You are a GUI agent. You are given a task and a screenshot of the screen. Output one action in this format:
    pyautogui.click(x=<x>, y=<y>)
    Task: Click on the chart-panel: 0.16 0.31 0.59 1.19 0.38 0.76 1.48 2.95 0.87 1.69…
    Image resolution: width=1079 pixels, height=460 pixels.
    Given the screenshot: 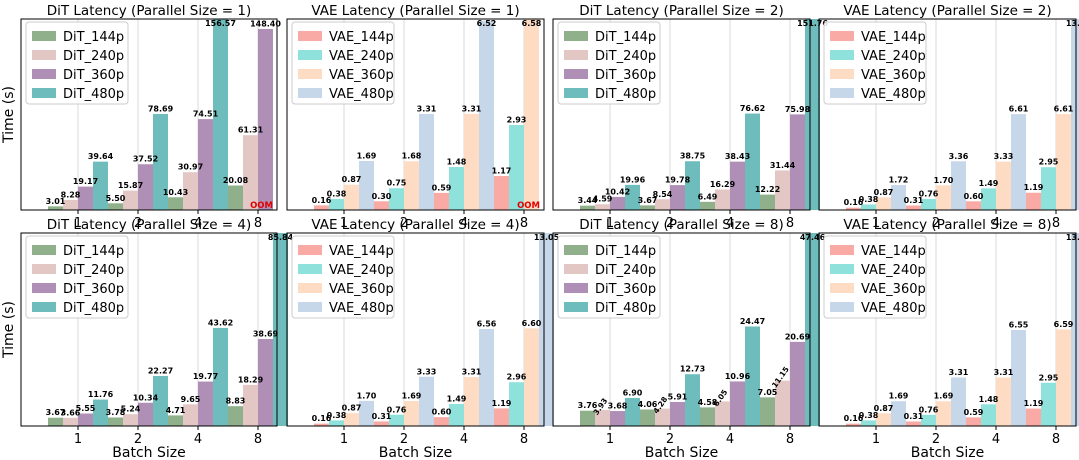 What is the action you would take?
    pyautogui.click(x=948, y=338)
    